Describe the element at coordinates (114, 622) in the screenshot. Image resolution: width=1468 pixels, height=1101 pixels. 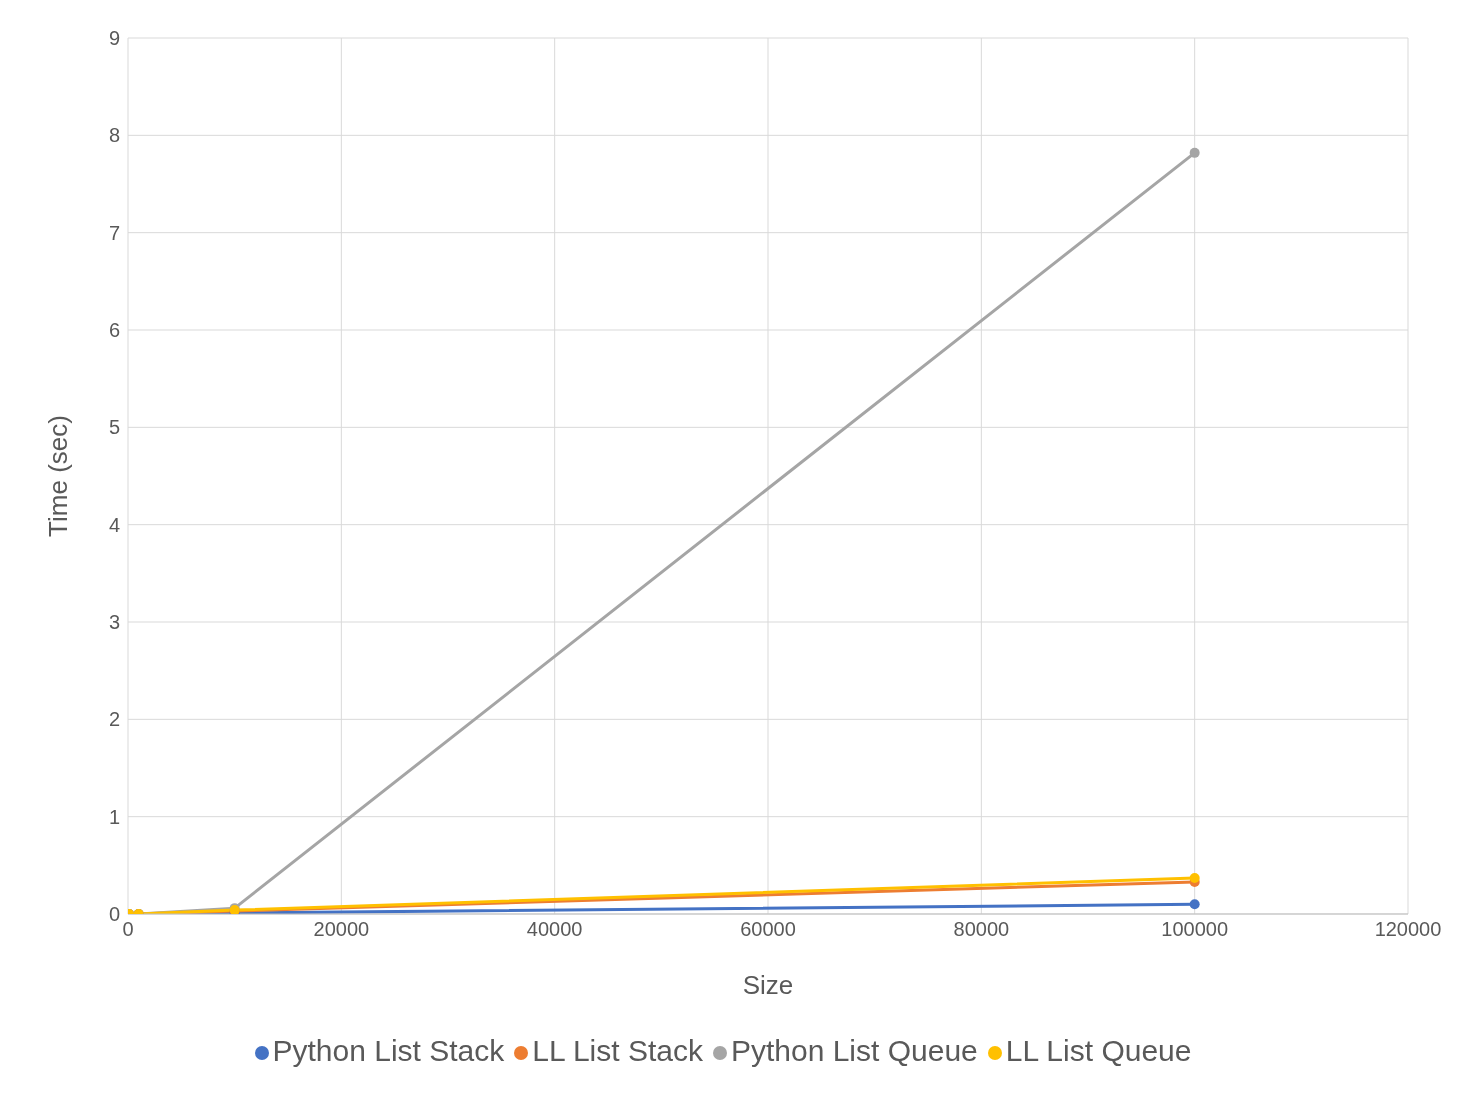
I see `y-tick-label: 3` at that location.